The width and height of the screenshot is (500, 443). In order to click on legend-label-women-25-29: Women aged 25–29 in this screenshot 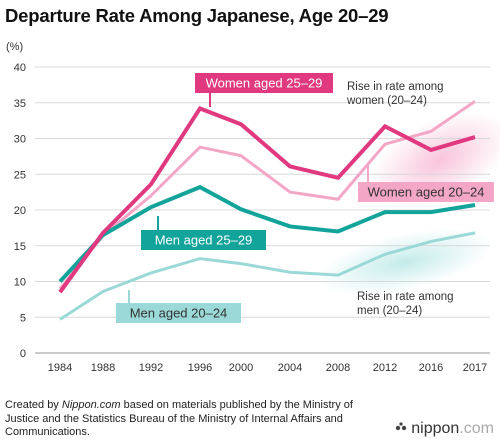, I will do `click(264, 83)`.